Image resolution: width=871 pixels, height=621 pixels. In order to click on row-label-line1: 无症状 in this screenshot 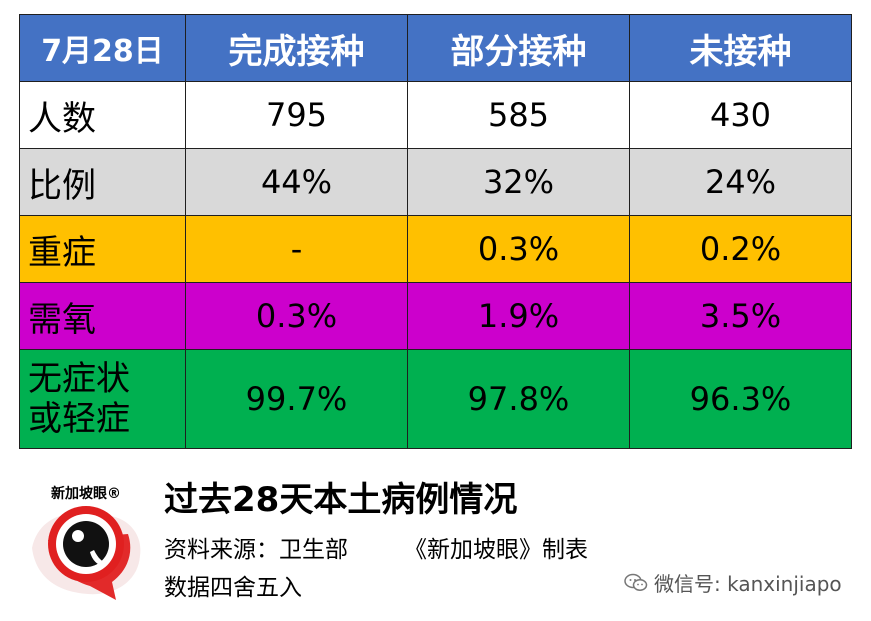, I will do `click(79, 379)`.